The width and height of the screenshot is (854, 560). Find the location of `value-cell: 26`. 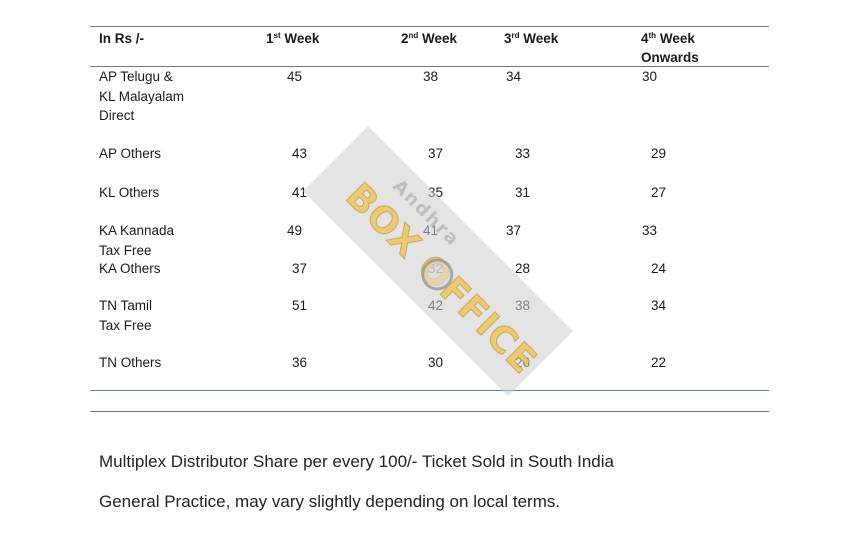

value-cell: 26 is located at coordinates (523, 362).